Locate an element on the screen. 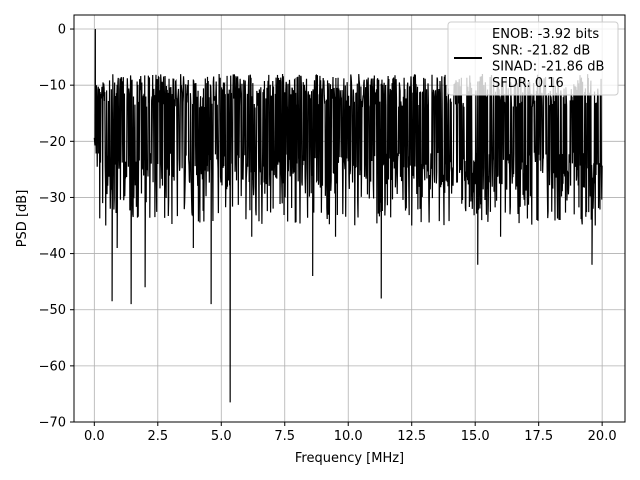 This screenshot has height=480, width=640. x-tick-label-4: 10.0 is located at coordinates (348, 436).